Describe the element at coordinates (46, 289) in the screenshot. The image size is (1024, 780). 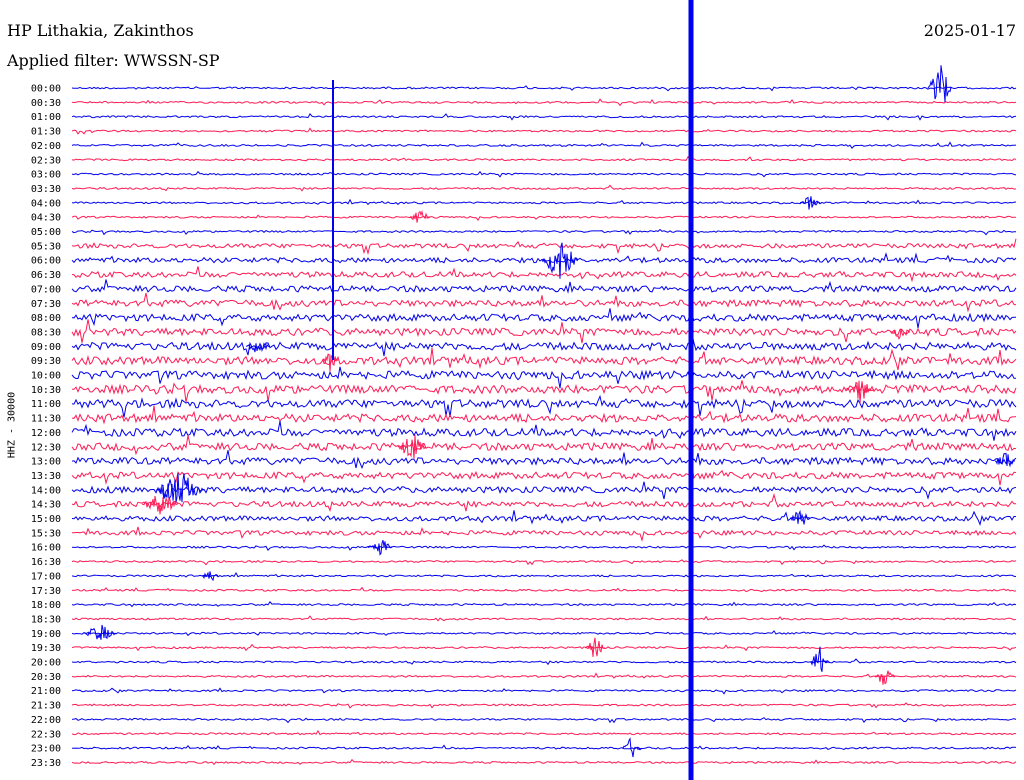
I see `time-label: 07:00` at that location.